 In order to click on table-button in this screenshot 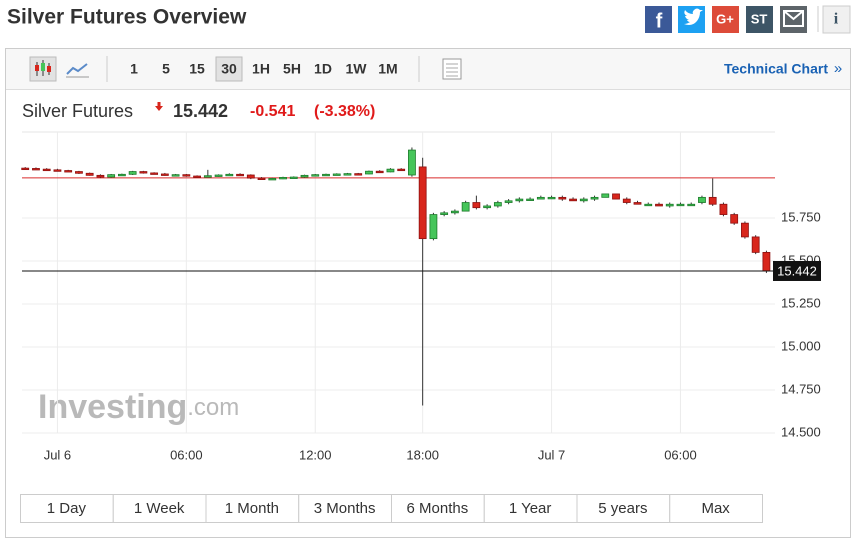, I will do `click(452, 69)`.